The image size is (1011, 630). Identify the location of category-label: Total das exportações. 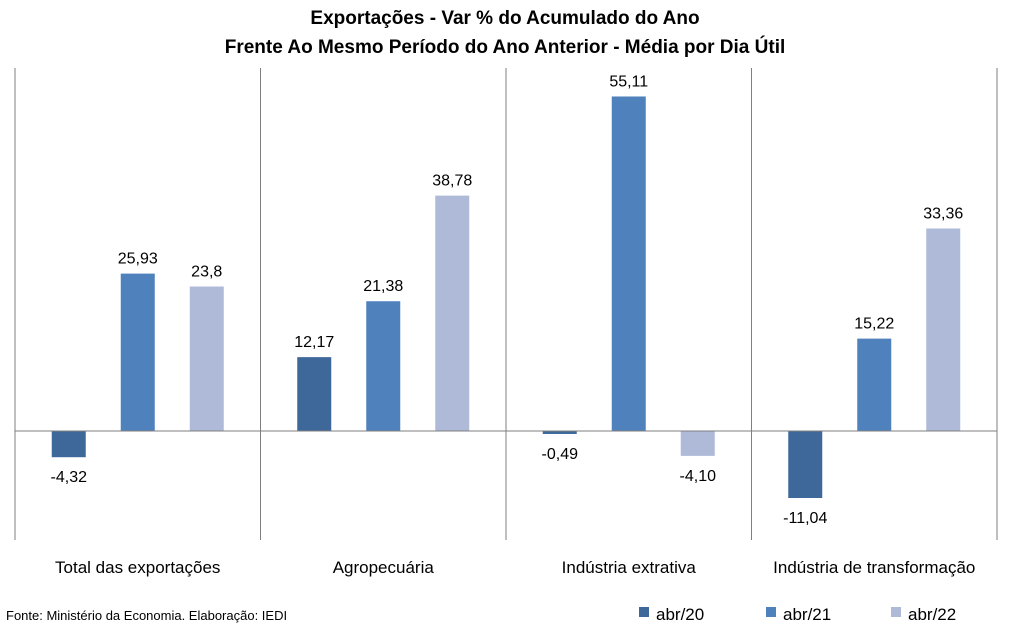
(137, 567).